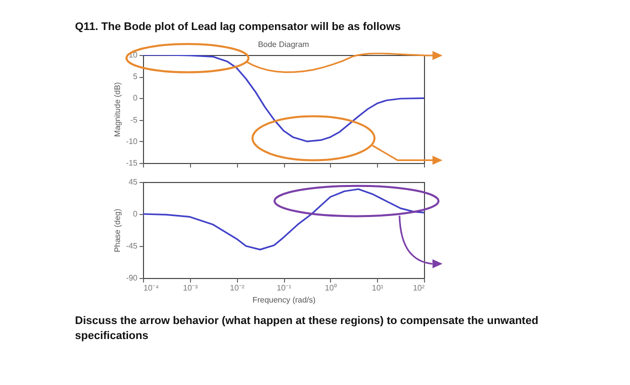 The width and height of the screenshot is (630, 385). I want to click on y-axis-title: Phase (deg), so click(117, 230).